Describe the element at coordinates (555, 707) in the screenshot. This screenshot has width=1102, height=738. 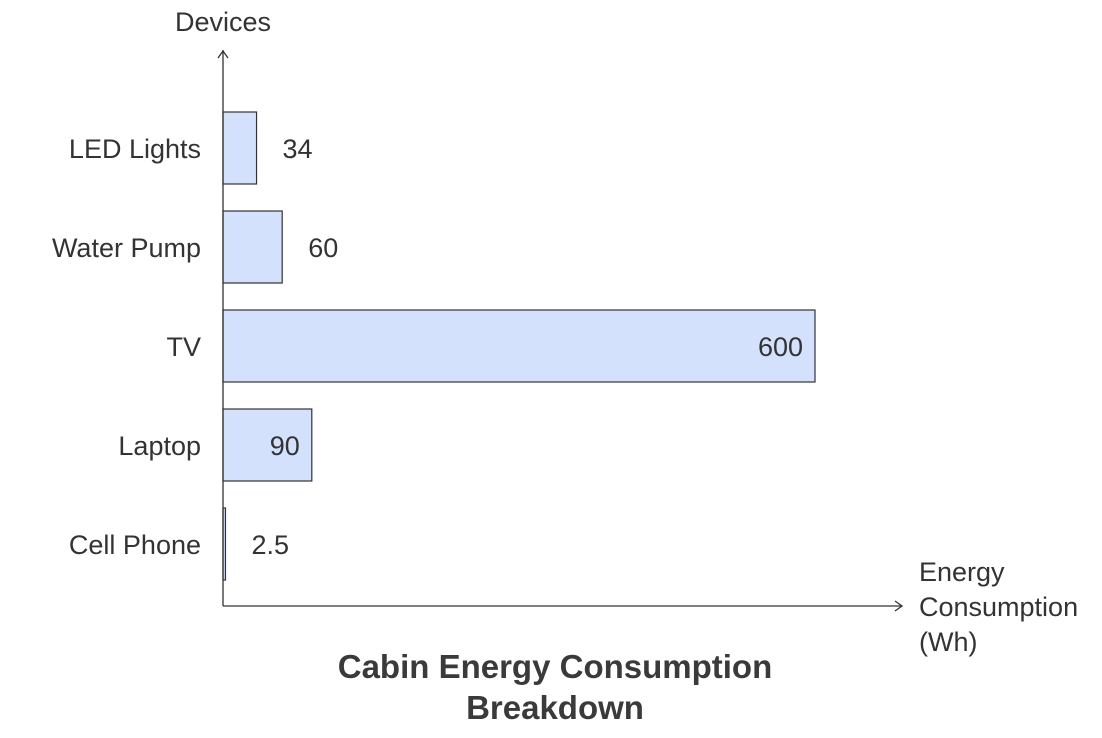
I see `chart-title-line-2: Breakdown` at that location.